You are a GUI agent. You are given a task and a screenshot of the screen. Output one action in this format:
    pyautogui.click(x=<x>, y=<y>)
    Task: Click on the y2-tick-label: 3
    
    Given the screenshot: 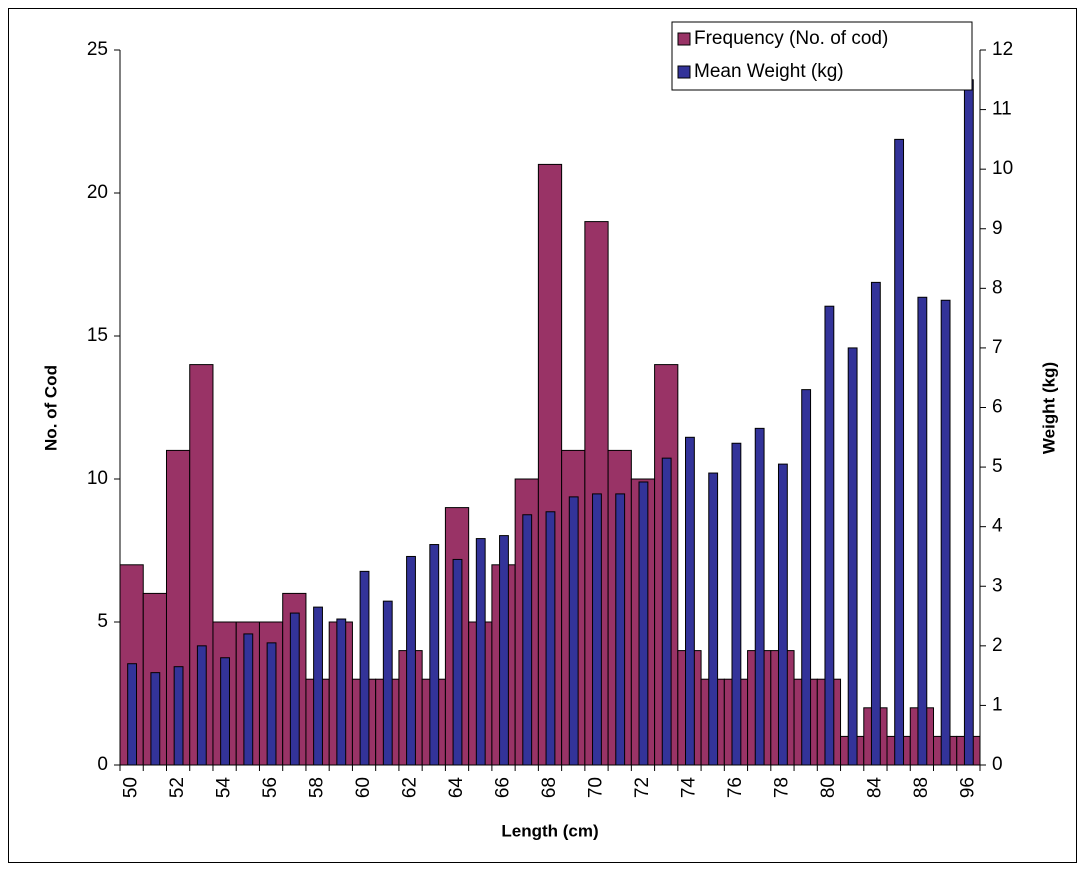 What is the action you would take?
    pyautogui.click(x=997, y=585)
    